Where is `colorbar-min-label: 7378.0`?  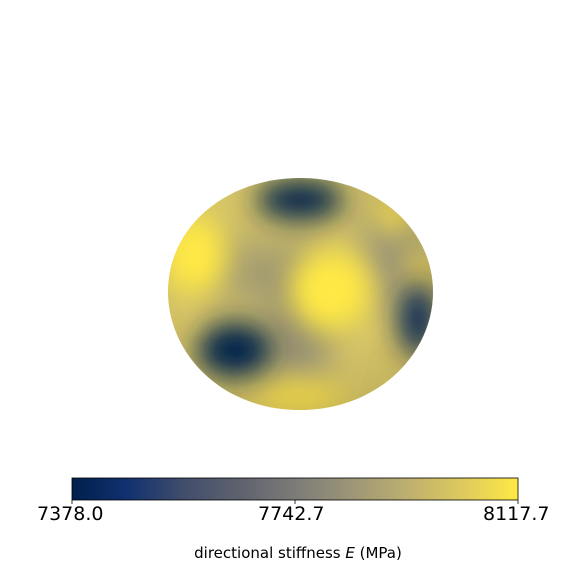
colorbar-min-label: 7378.0 is located at coordinates (70, 514).